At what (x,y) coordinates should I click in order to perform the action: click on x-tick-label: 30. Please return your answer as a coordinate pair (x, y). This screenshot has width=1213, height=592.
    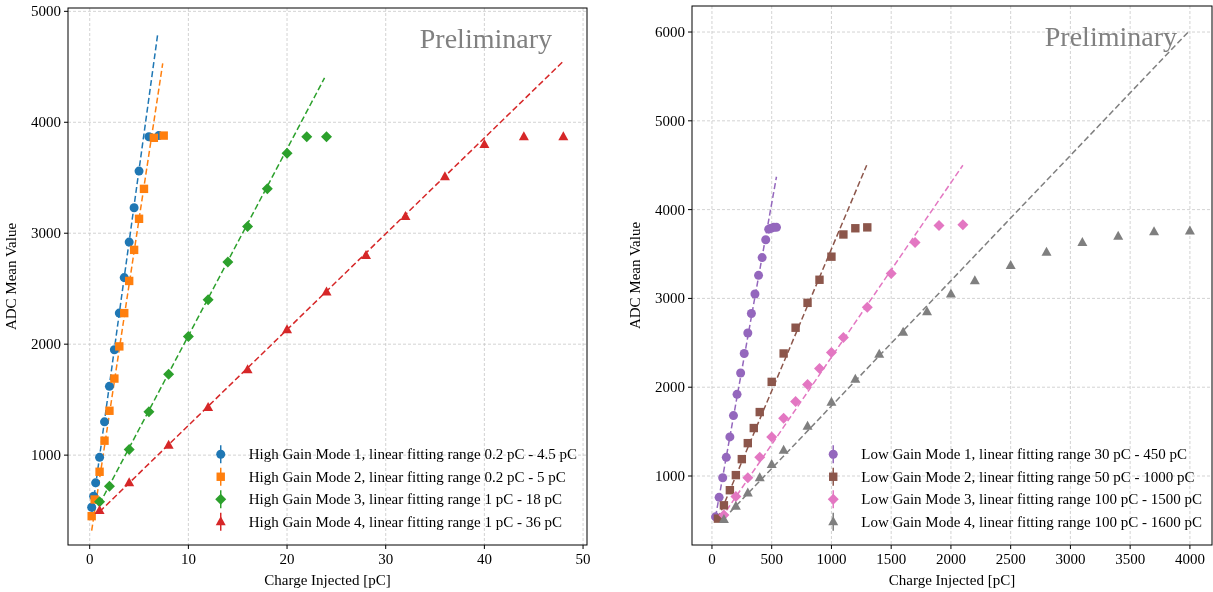
    Looking at the image, I should click on (386, 559).